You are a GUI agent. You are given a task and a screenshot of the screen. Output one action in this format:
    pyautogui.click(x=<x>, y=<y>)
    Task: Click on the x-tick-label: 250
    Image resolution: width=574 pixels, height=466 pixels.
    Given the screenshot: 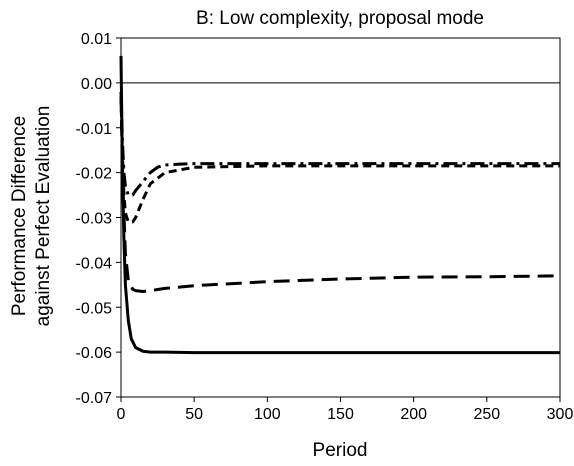 What is the action you would take?
    pyautogui.click(x=486, y=414)
    